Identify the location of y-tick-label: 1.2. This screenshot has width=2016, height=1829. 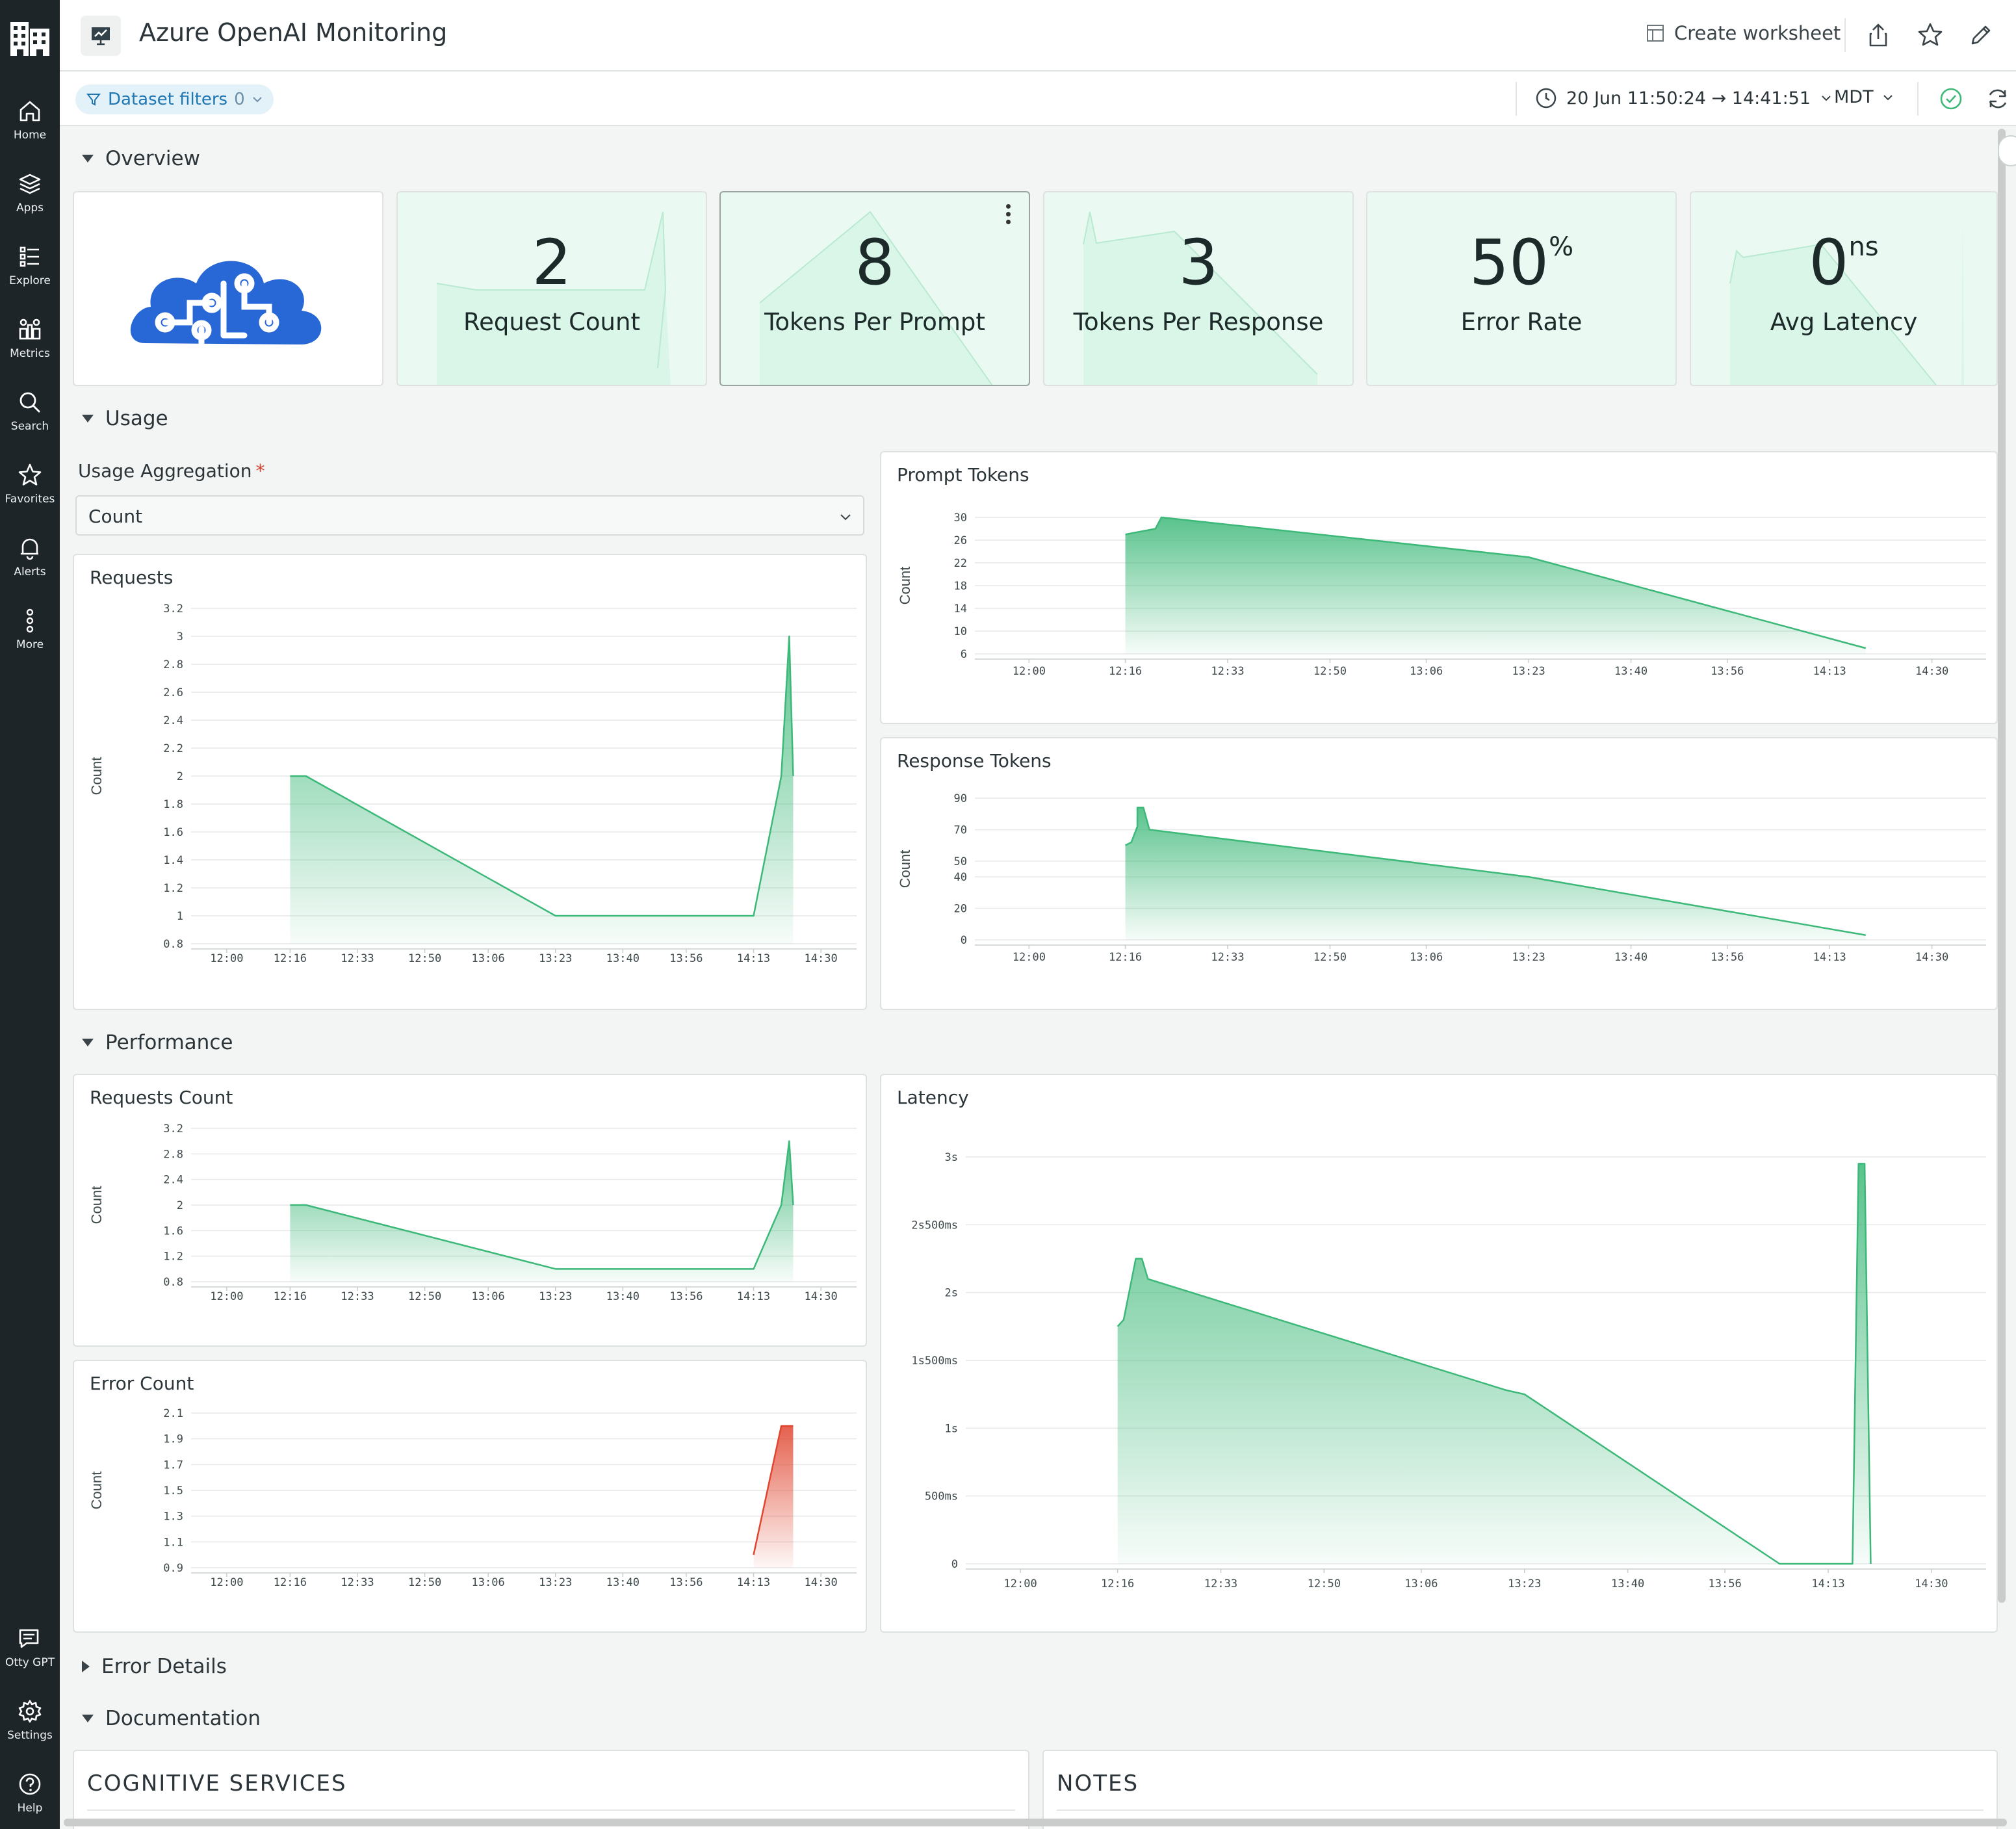
(173, 888).